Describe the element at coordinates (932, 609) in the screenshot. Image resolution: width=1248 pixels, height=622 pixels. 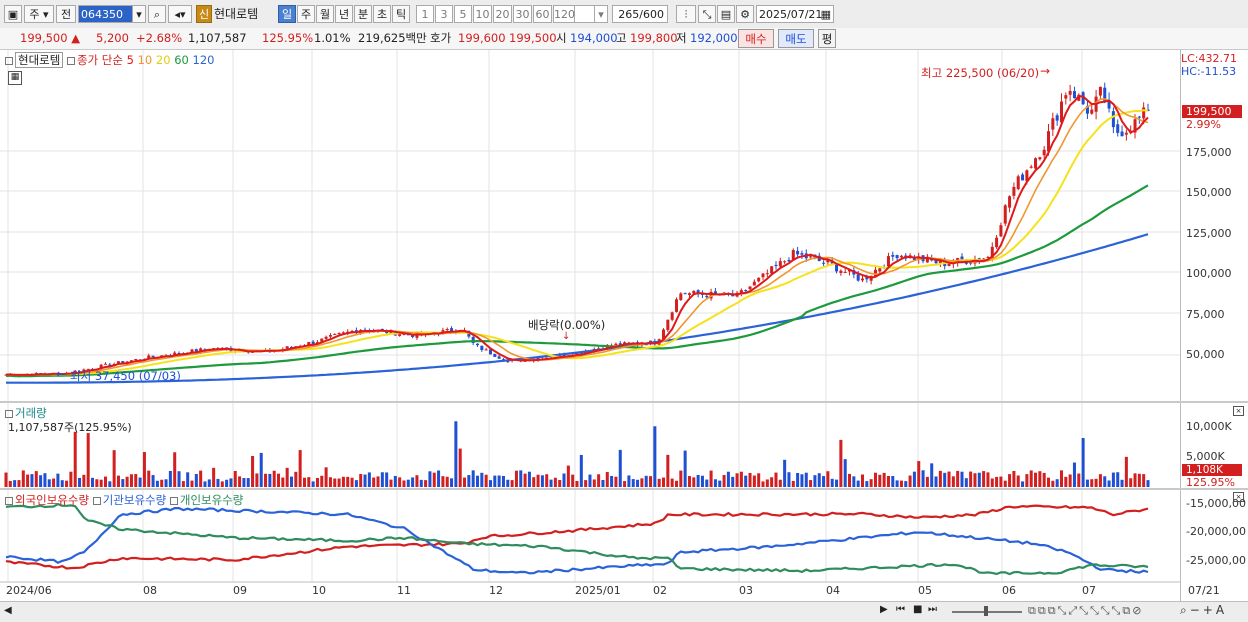
I see `fast-forward-icon: ⏭` at that location.